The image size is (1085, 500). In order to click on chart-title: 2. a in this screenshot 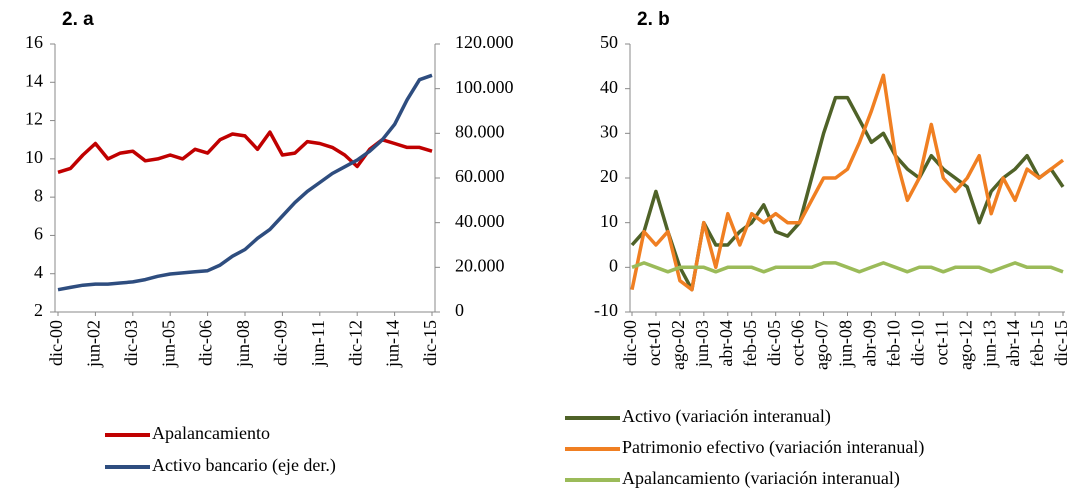, I will do `click(78, 19)`.